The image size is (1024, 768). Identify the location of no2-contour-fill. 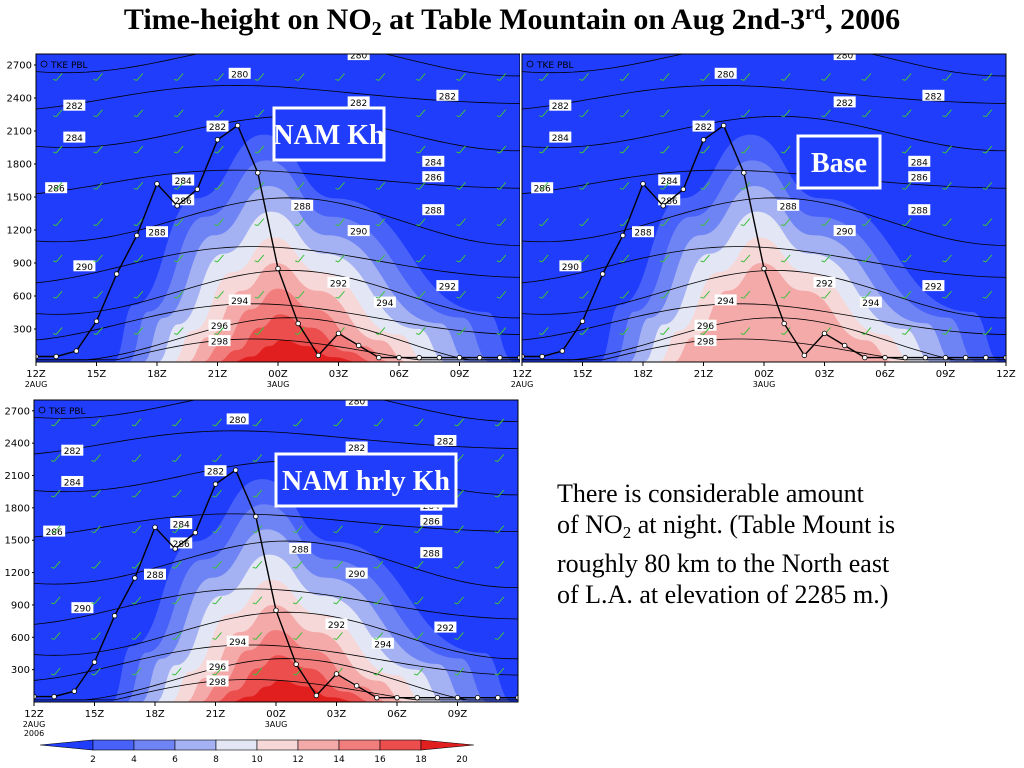
(296, 351).